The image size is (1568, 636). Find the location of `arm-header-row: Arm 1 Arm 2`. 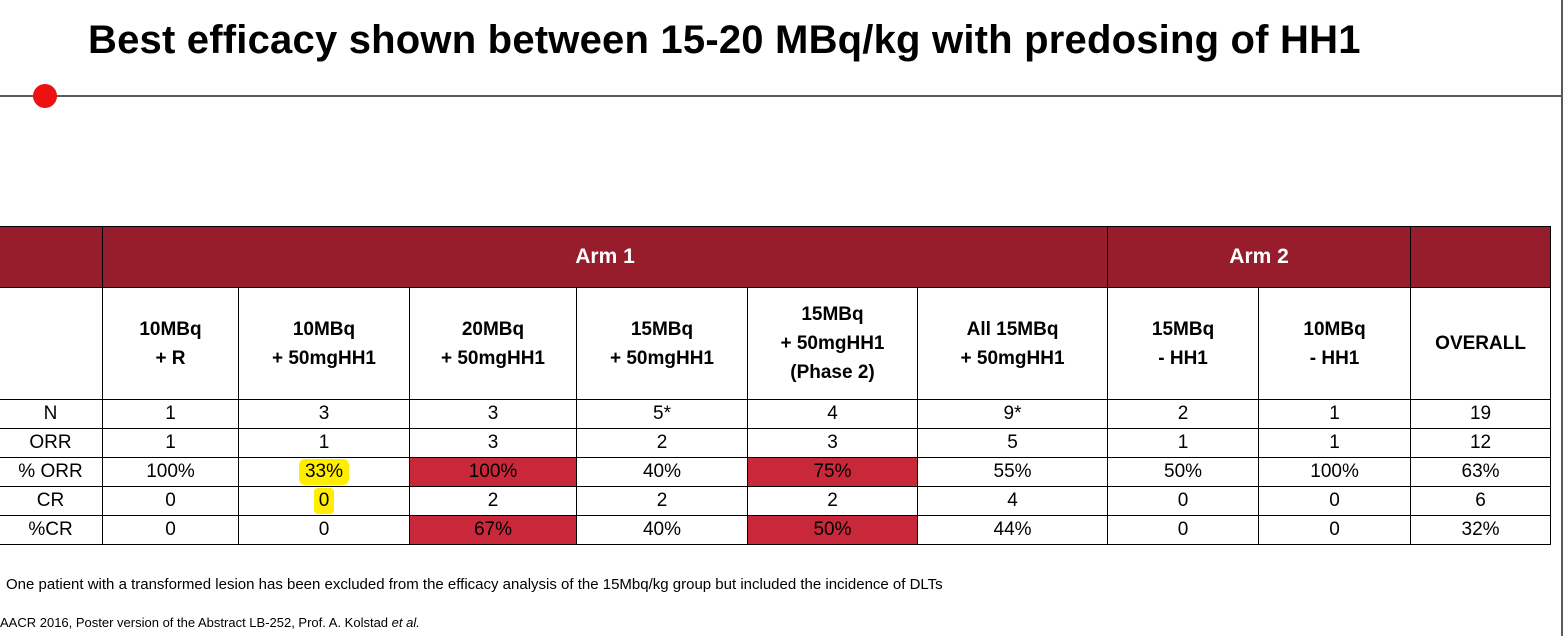

arm-header-row: Arm 1 Arm 2 is located at coordinates (776, 257).